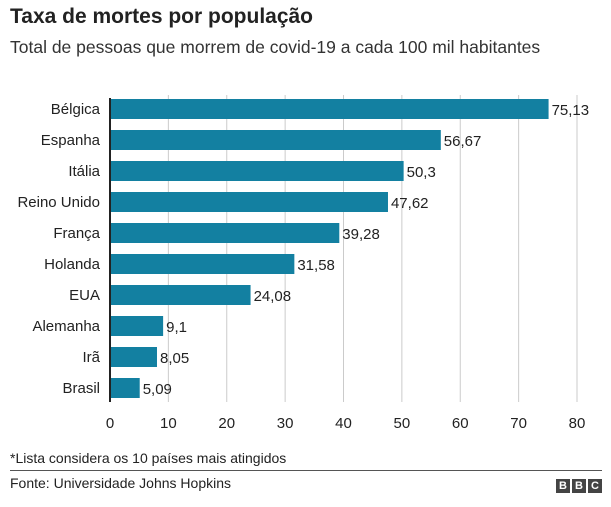 The width and height of the screenshot is (611, 507). What do you see at coordinates (273, 296) in the screenshot?
I see `value-label: 24,08` at bounding box center [273, 296].